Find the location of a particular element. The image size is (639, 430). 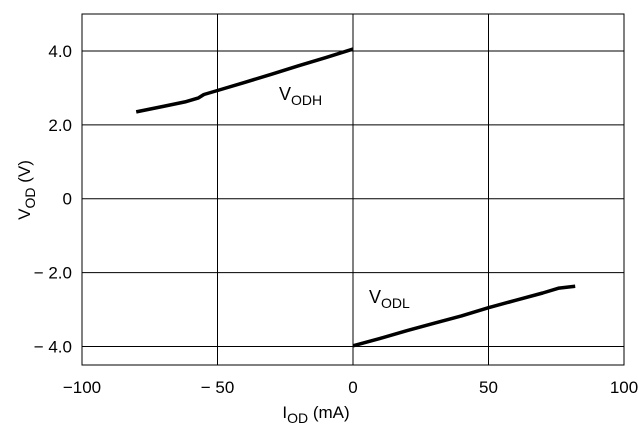

y-axis-label: VOD (V) is located at coordinates (26, 190).